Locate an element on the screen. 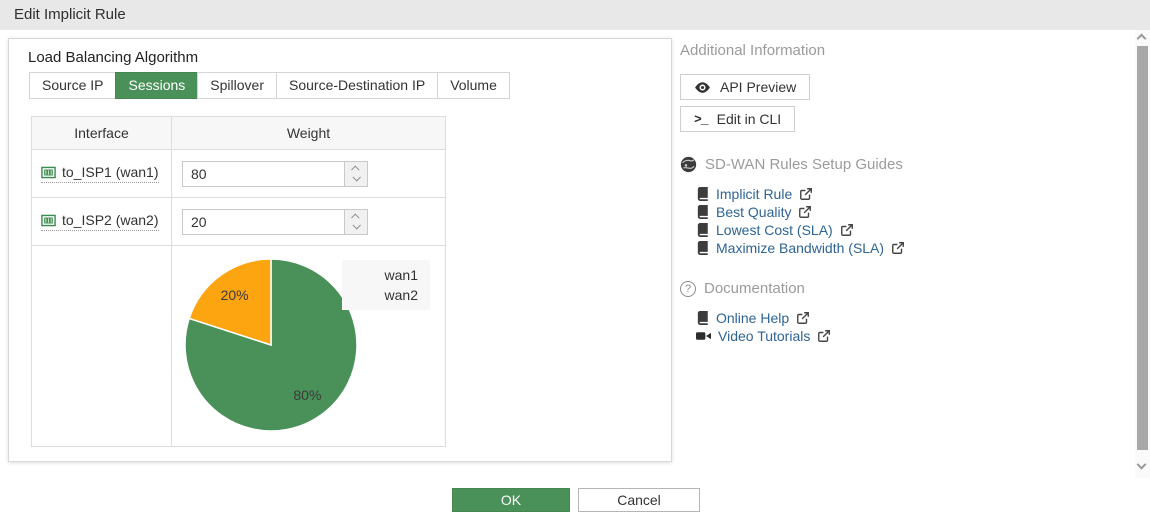 This screenshot has height=519, width=1150. pie-slice-wan2 is located at coordinates (230, 302).